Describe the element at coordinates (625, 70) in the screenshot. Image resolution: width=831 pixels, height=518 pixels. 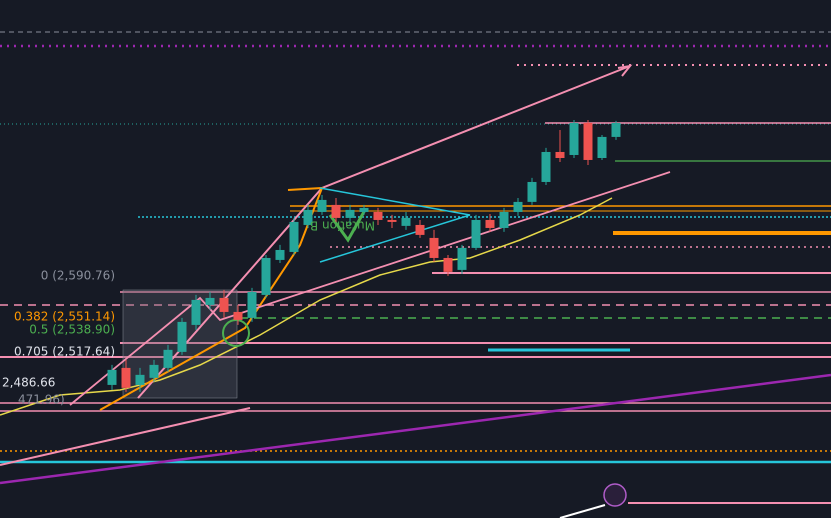
I see `arrow-head` at that location.